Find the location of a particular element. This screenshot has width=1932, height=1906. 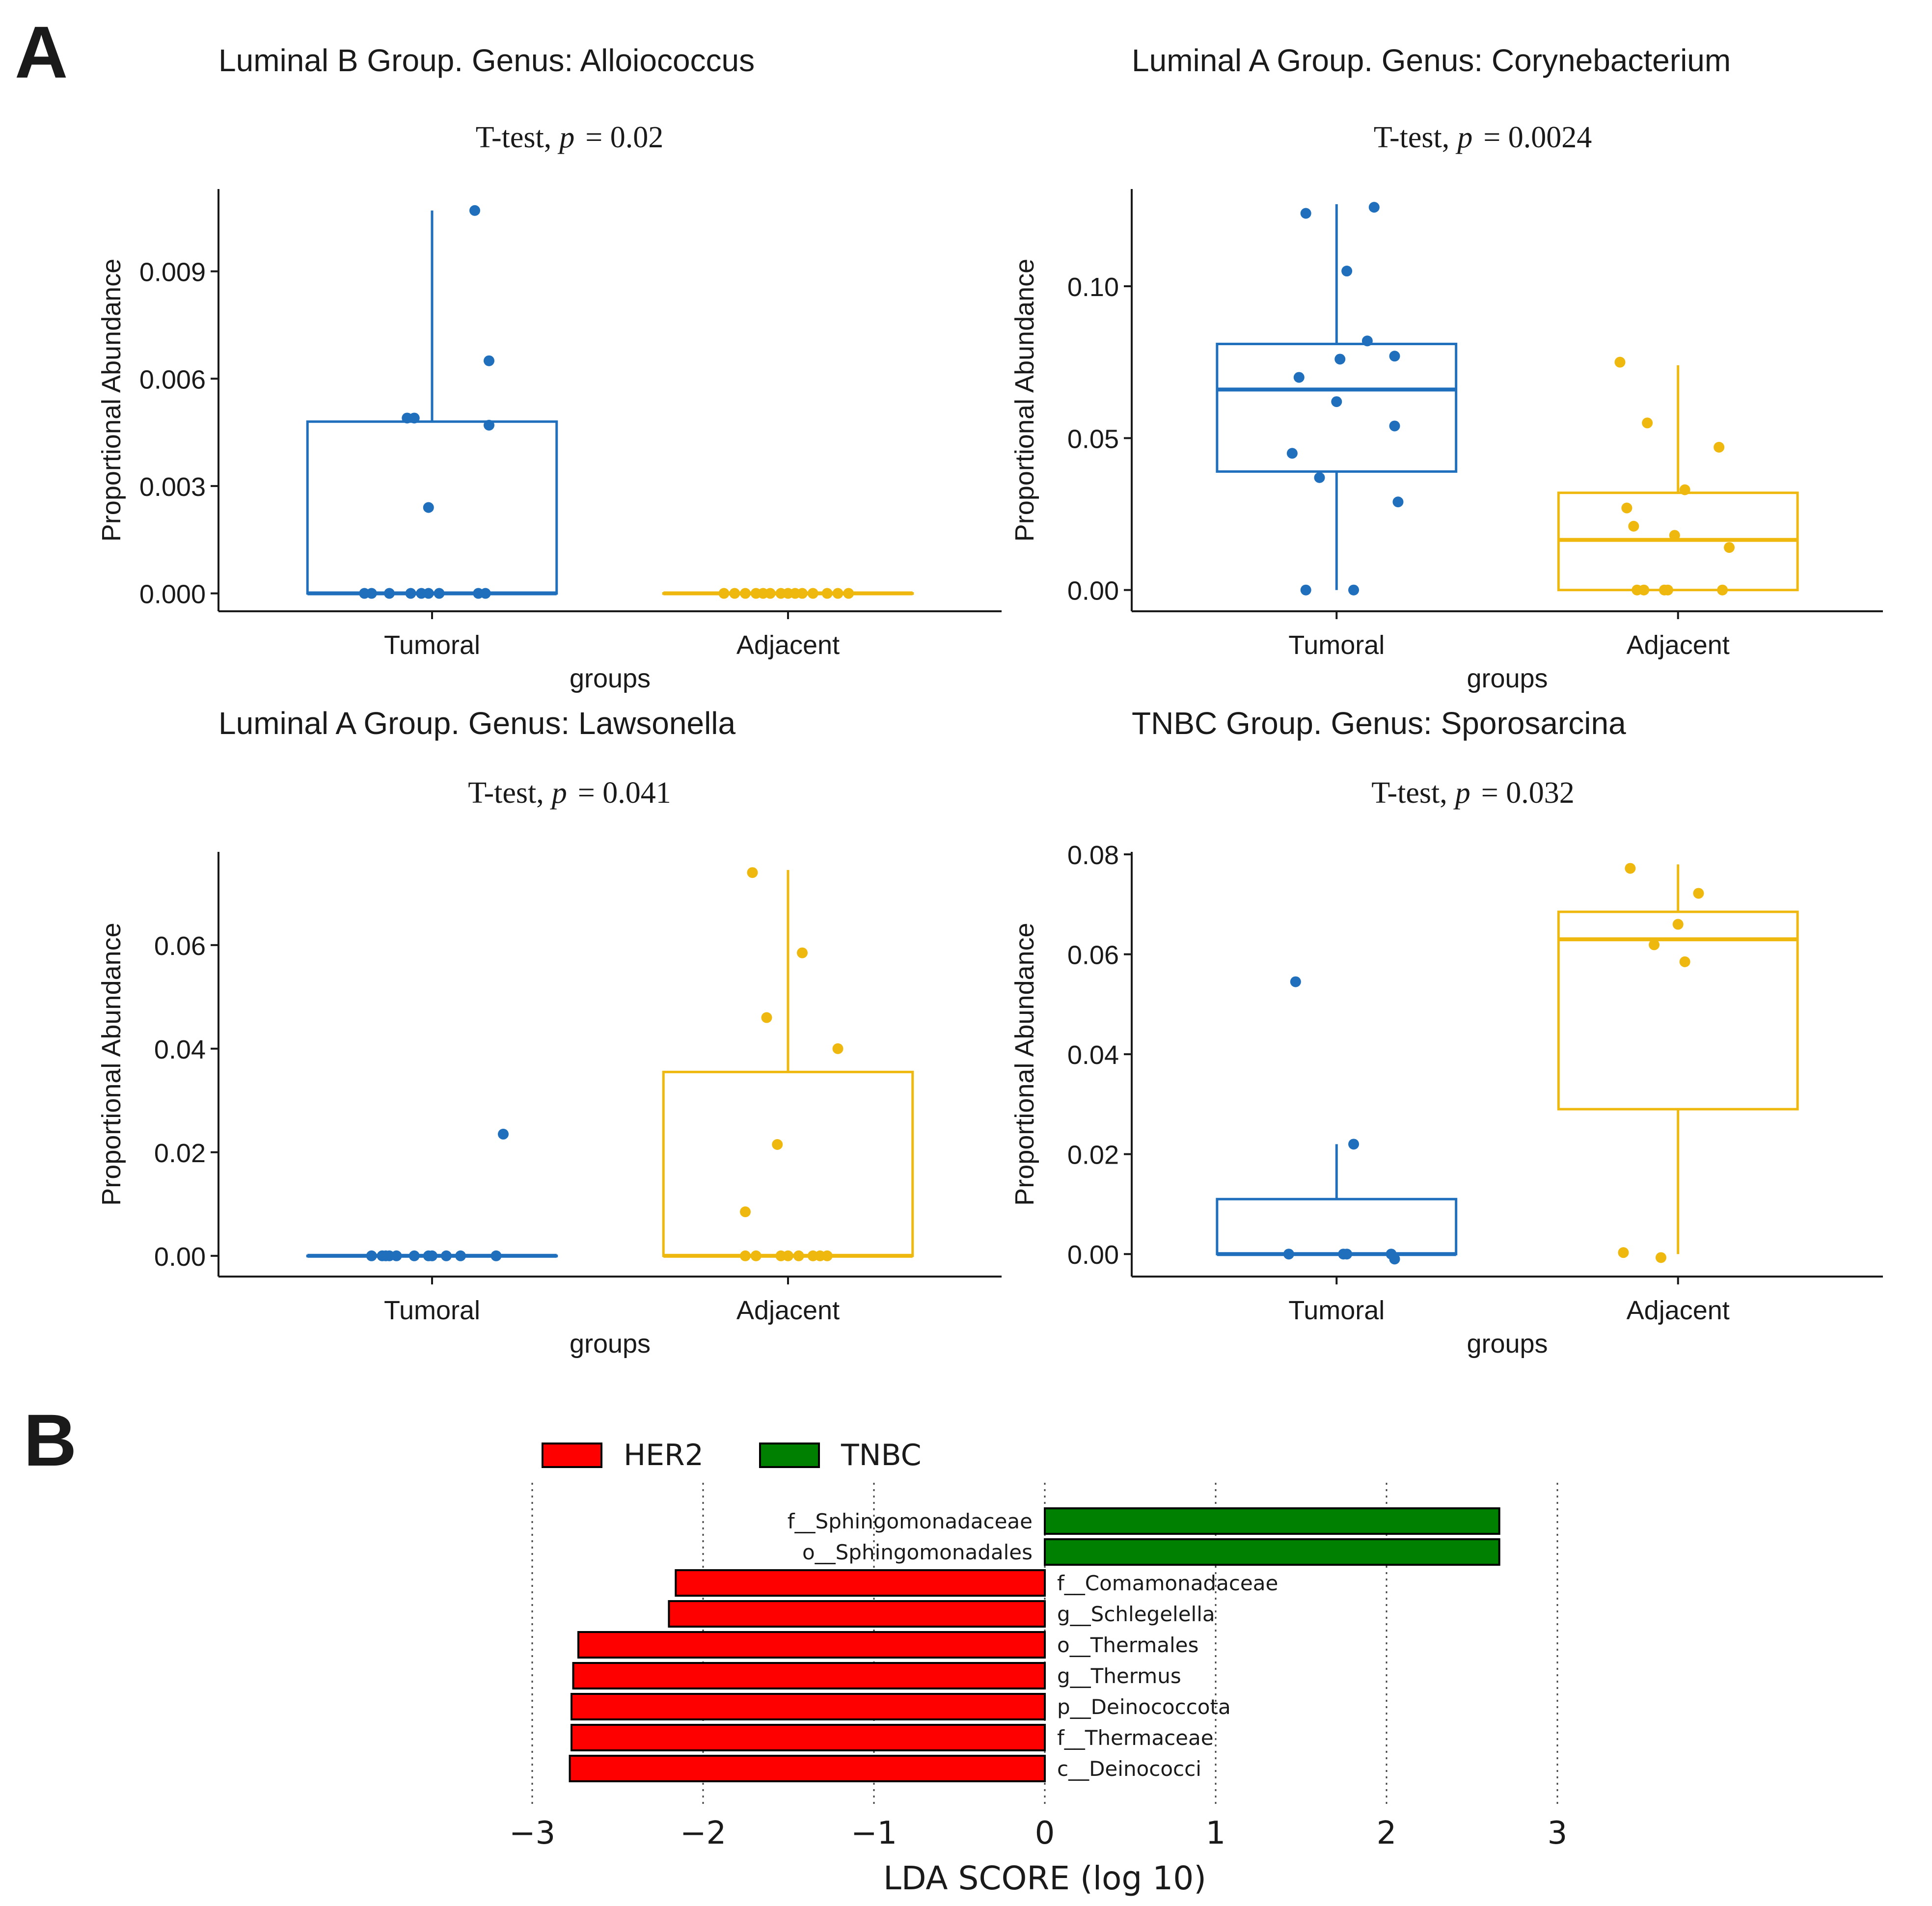

y-tick-label: 0.05 is located at coordinates (1093, 439).